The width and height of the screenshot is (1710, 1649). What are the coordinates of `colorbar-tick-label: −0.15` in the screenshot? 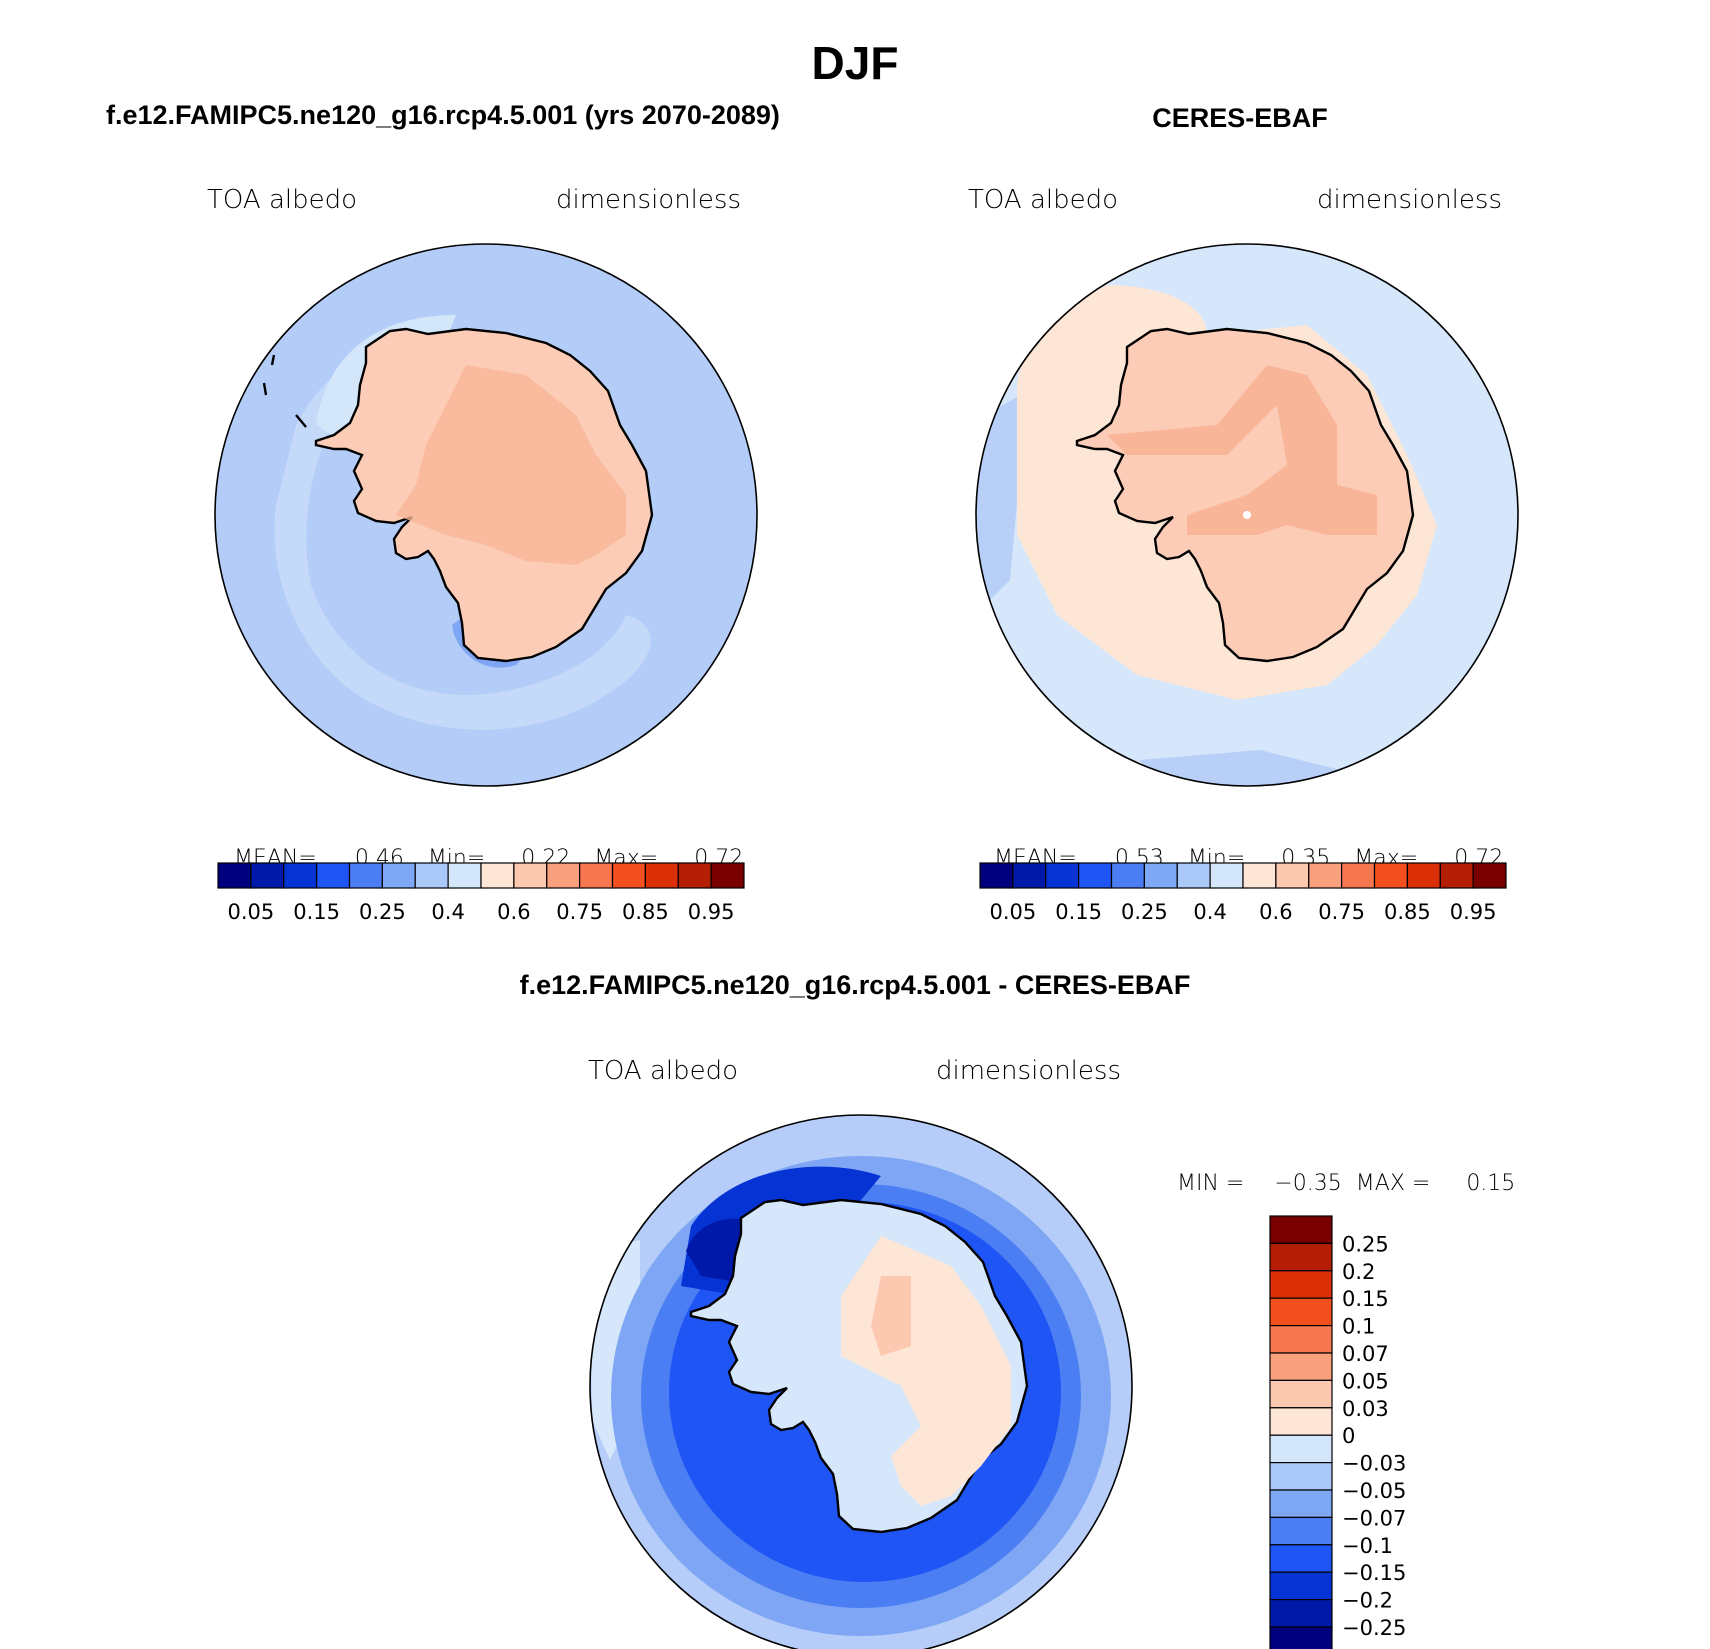 It's located at (1374, 1573).